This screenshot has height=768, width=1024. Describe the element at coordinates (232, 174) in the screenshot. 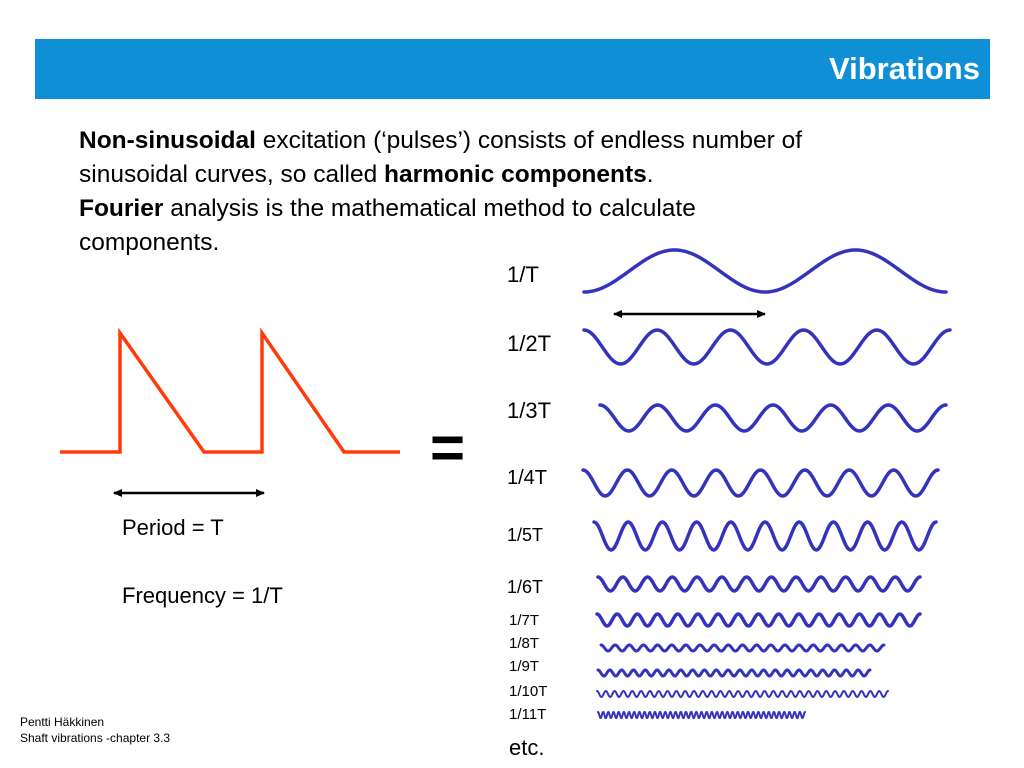

I see `intro-line-2-text: sinusoidal curves, so called` at that location.